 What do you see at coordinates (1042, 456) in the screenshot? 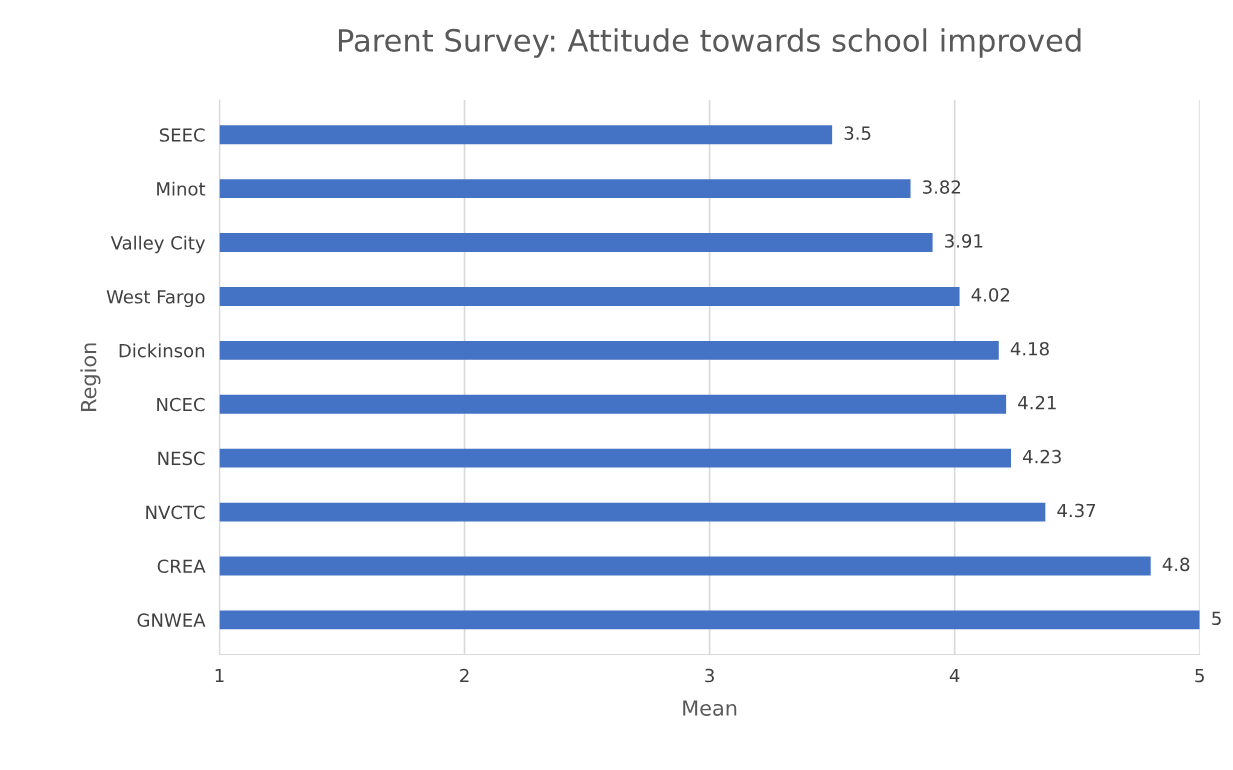
I see `data-label: 4.23` at bounding box center [1042, 456].